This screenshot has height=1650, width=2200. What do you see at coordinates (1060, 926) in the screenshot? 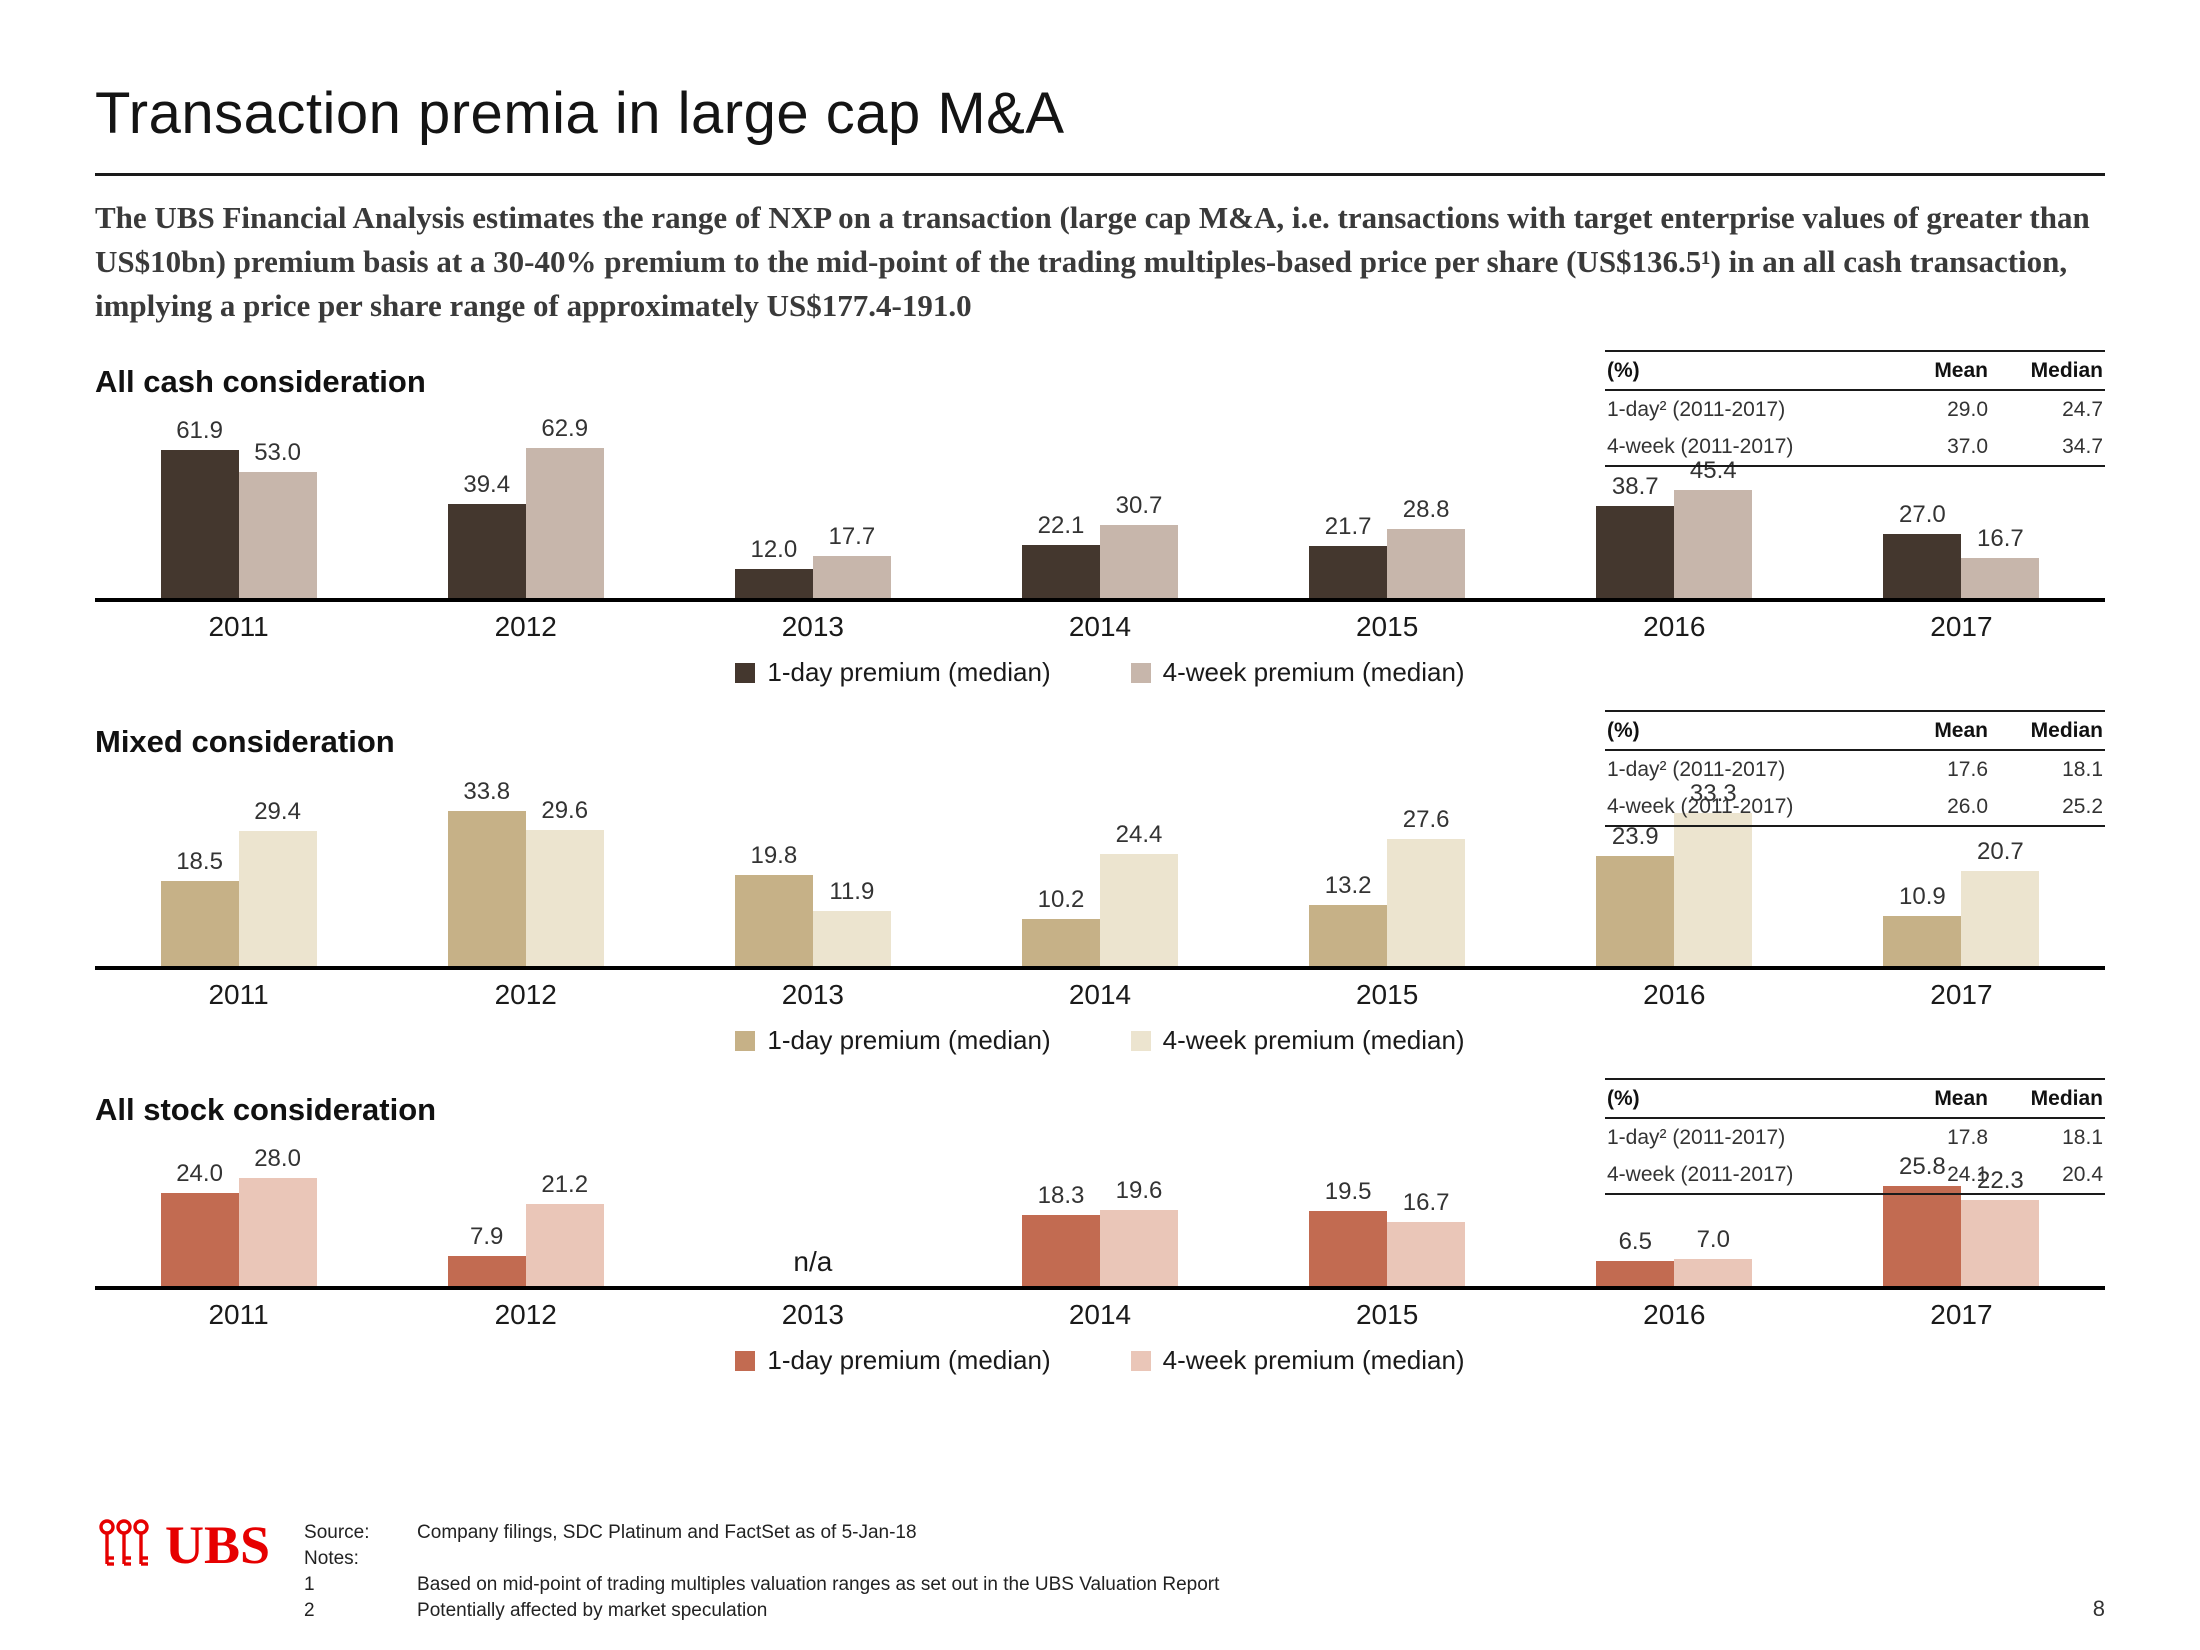
I see `bar-wrap: 10.2` at bounding box center [1060, 926].